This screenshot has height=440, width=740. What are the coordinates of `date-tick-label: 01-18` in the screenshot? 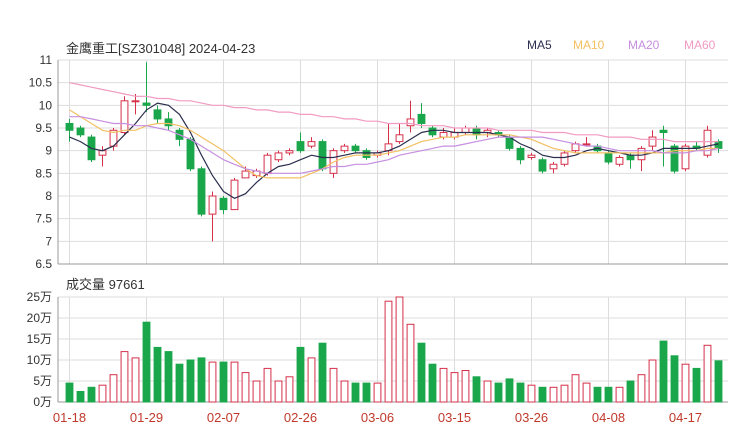 It's located at (69, 417).